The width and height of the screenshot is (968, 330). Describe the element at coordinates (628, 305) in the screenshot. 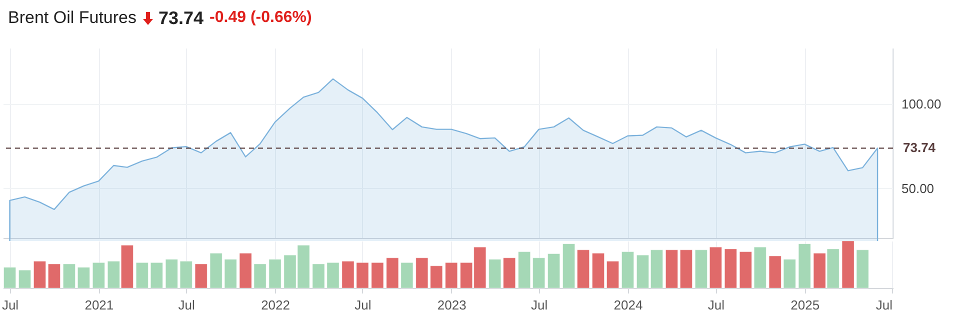

I see `x-tick-label: 2024` at that location.